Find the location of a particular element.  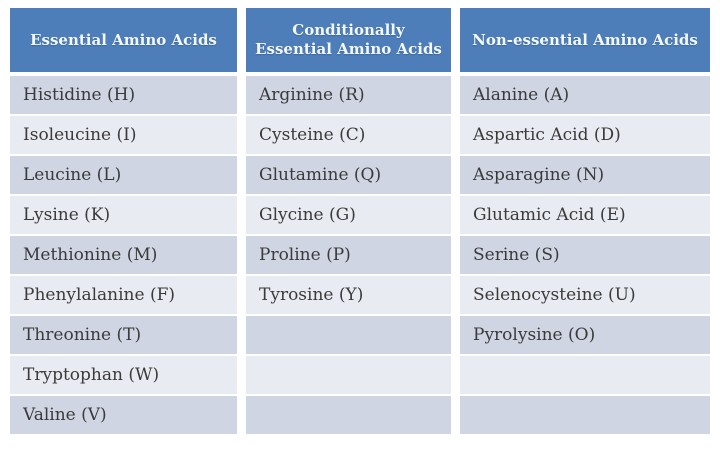

table-row: Tryptophan (W) is located at coordinates (360, 375).